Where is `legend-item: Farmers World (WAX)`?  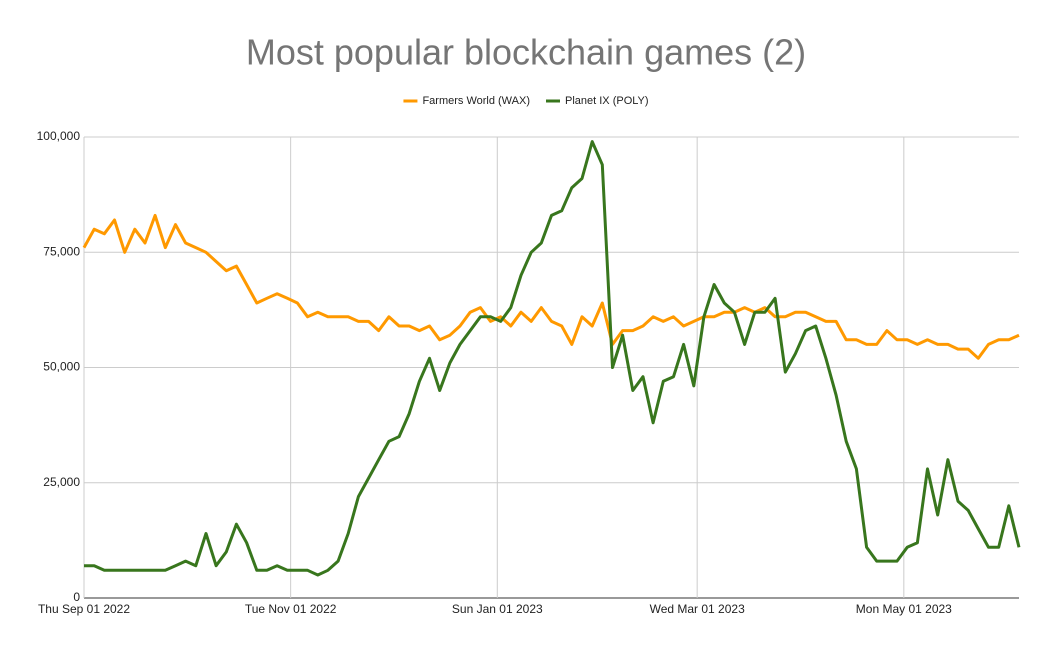
legend-item: Farmers World (WAX) is located at coordinates (466, 101).